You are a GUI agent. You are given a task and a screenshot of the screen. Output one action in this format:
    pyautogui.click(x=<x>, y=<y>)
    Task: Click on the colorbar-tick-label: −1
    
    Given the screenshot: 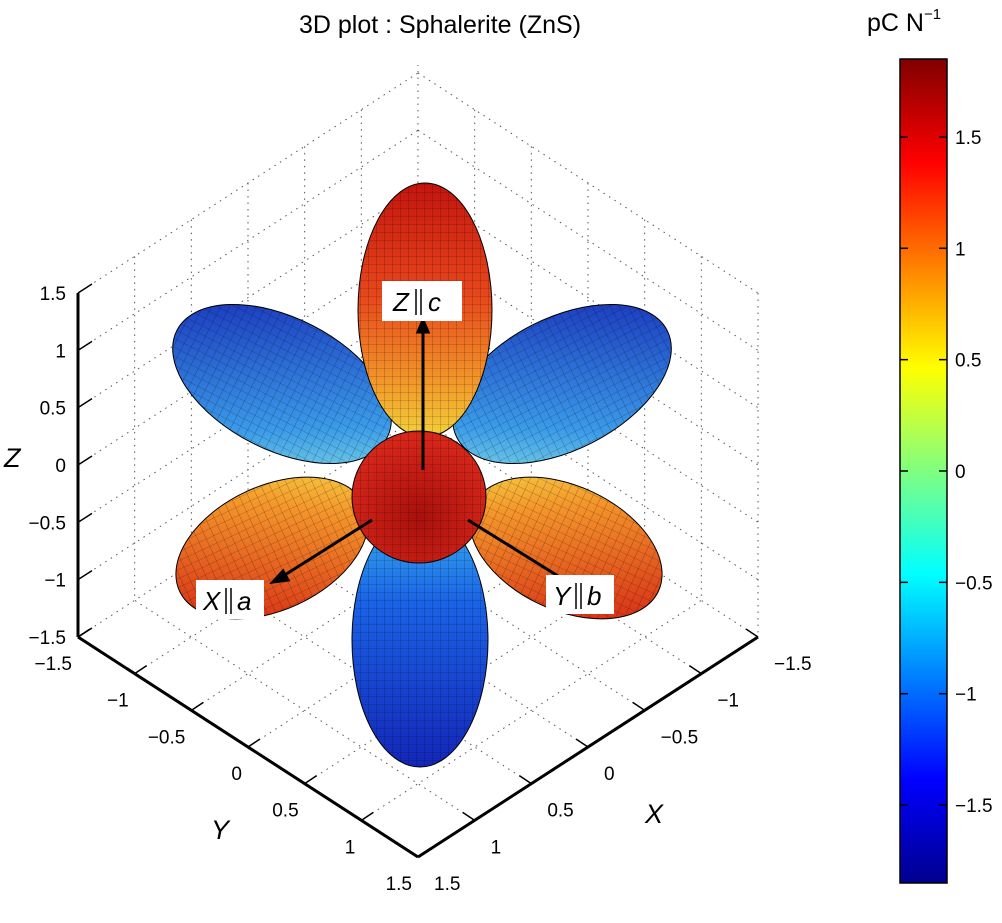 What is the action you would take?
    pyautogui.click(x=966, y=695)
    